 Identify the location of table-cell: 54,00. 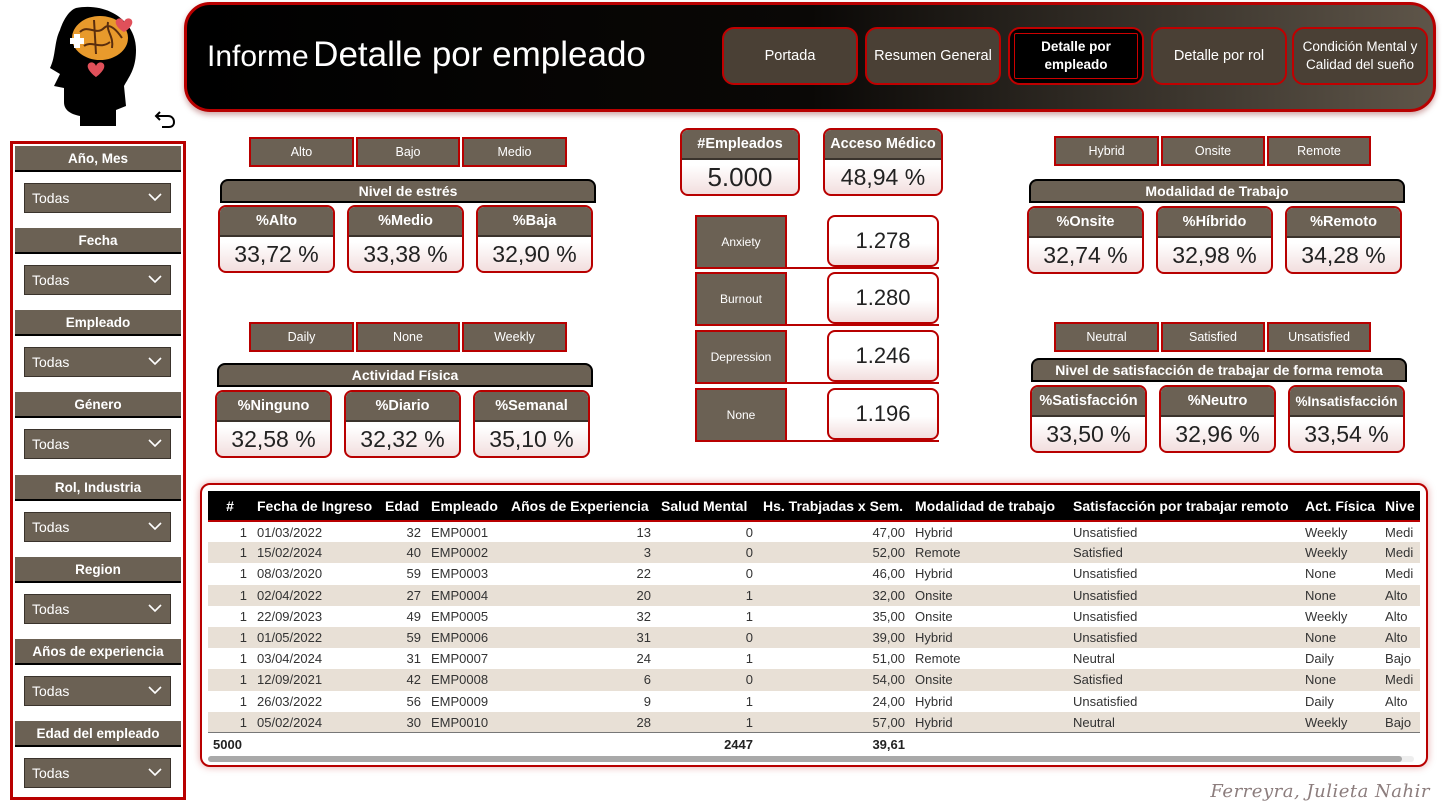
(834, 680).